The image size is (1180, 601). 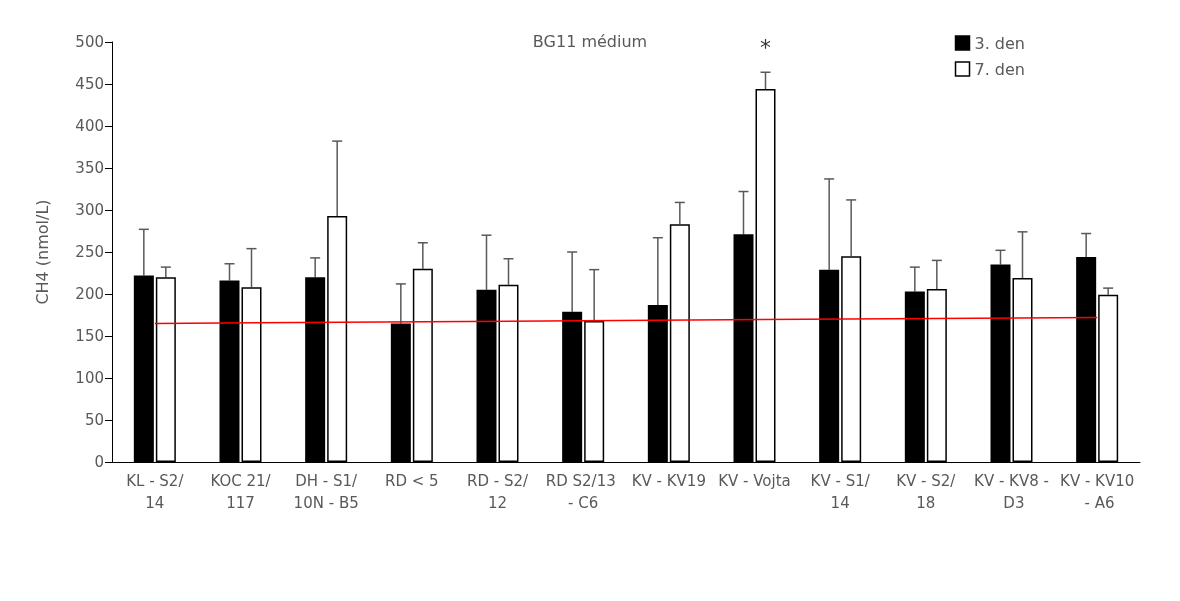 What do you see at coordinates (326, 492) in the screenshot?
I see `x-tick-label: DH - S1/10N - B5` at bounding box center [326, 492].